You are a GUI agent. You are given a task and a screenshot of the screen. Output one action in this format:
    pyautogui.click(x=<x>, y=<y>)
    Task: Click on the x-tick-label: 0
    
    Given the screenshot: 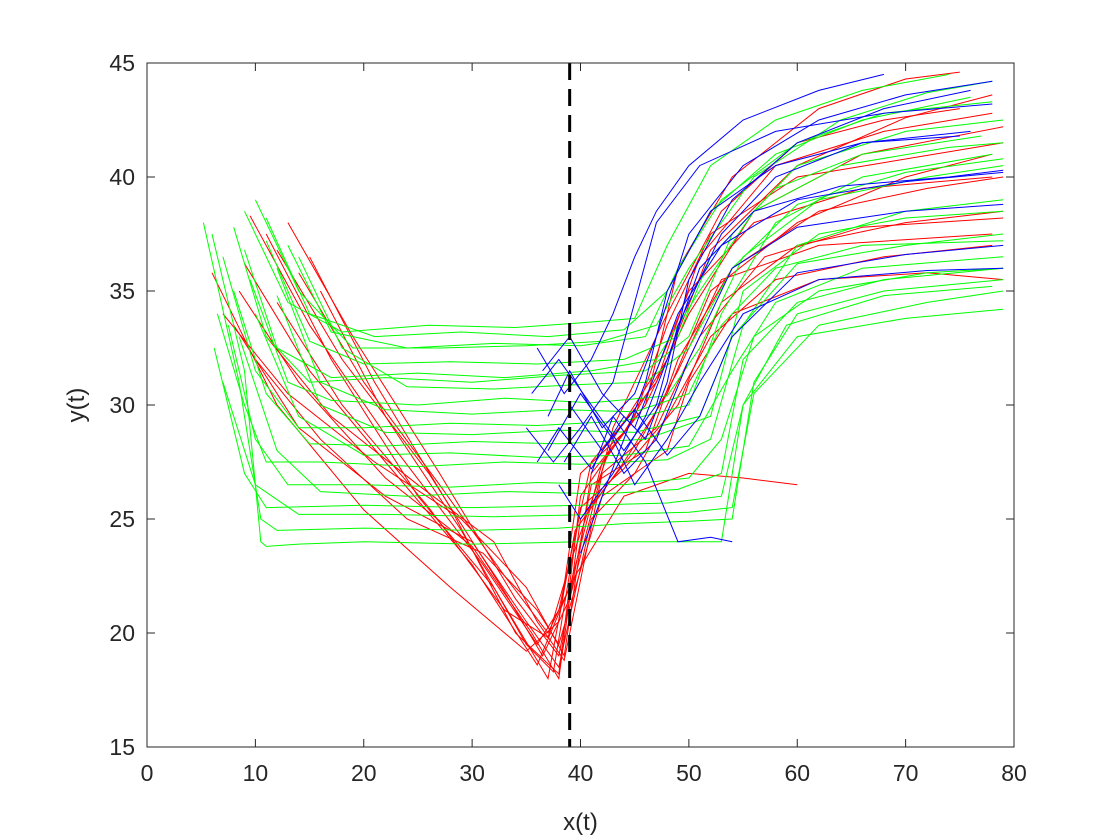 What is the action you would take?
    pyautogui.click(x=147, y=773)
    